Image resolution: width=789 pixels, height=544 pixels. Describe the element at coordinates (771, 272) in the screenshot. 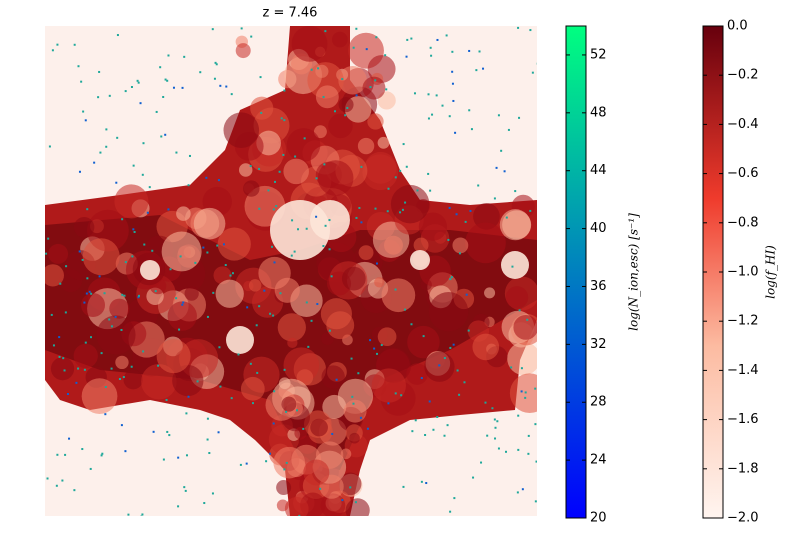

I see `colorbar-label: log(f_HI)` at that location.